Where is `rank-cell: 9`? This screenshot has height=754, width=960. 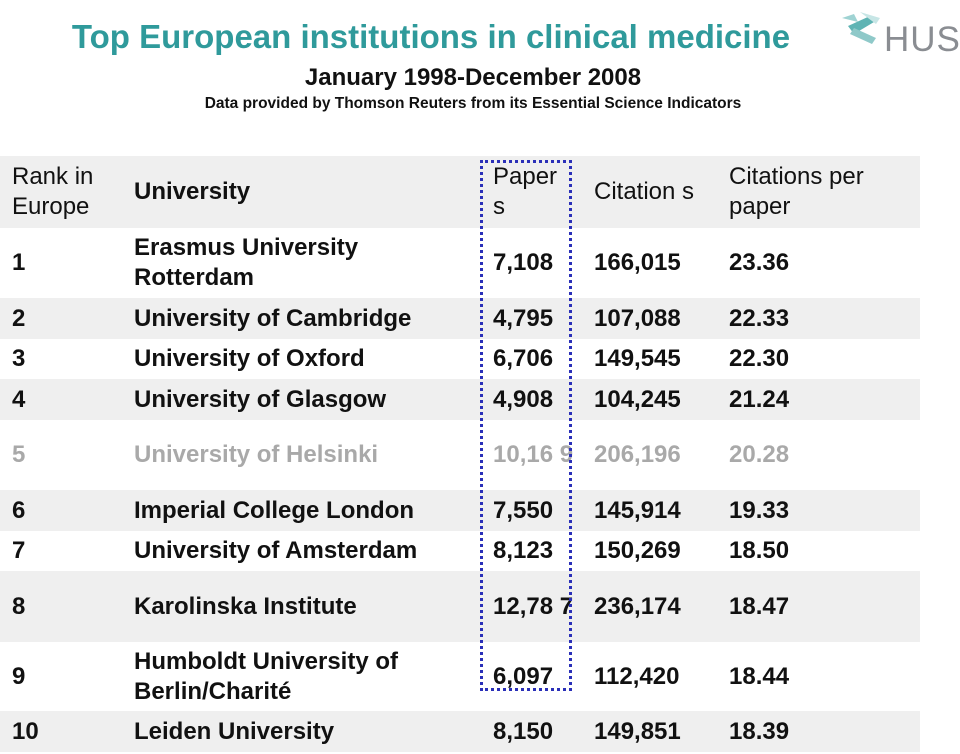 rank-cell: 9 is located at coordinates (19, 676).